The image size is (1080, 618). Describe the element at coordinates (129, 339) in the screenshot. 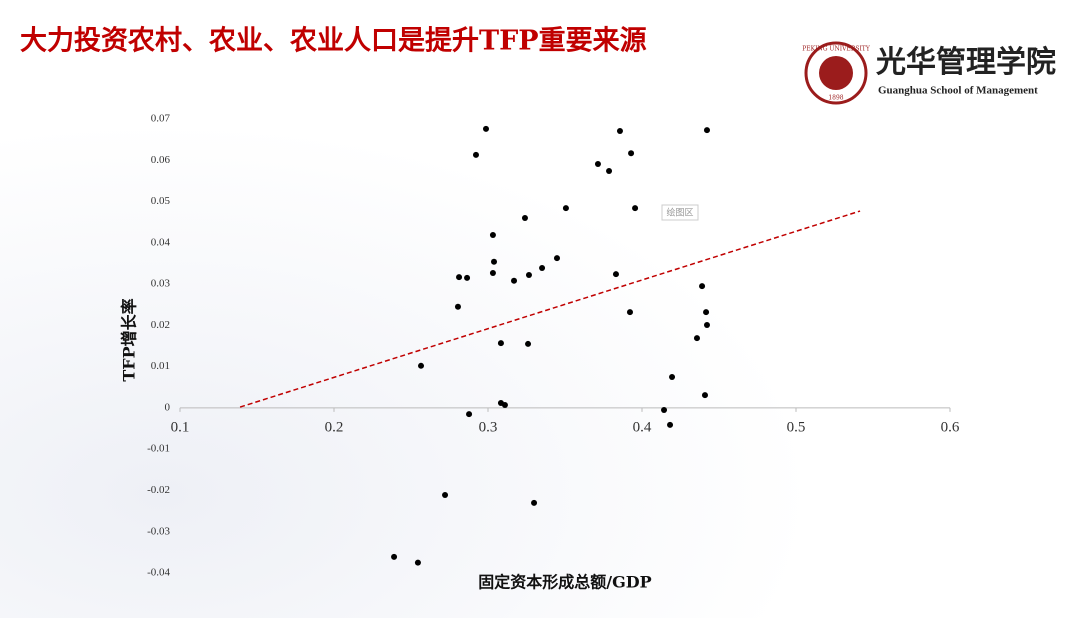

I see `y-axis-label: TFP增长率` at that location.